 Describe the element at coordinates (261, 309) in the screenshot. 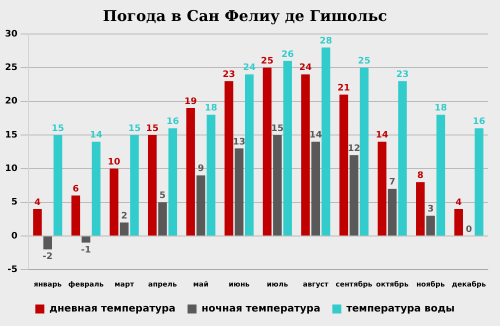

I see `legend-label: ночная температура` at that location.